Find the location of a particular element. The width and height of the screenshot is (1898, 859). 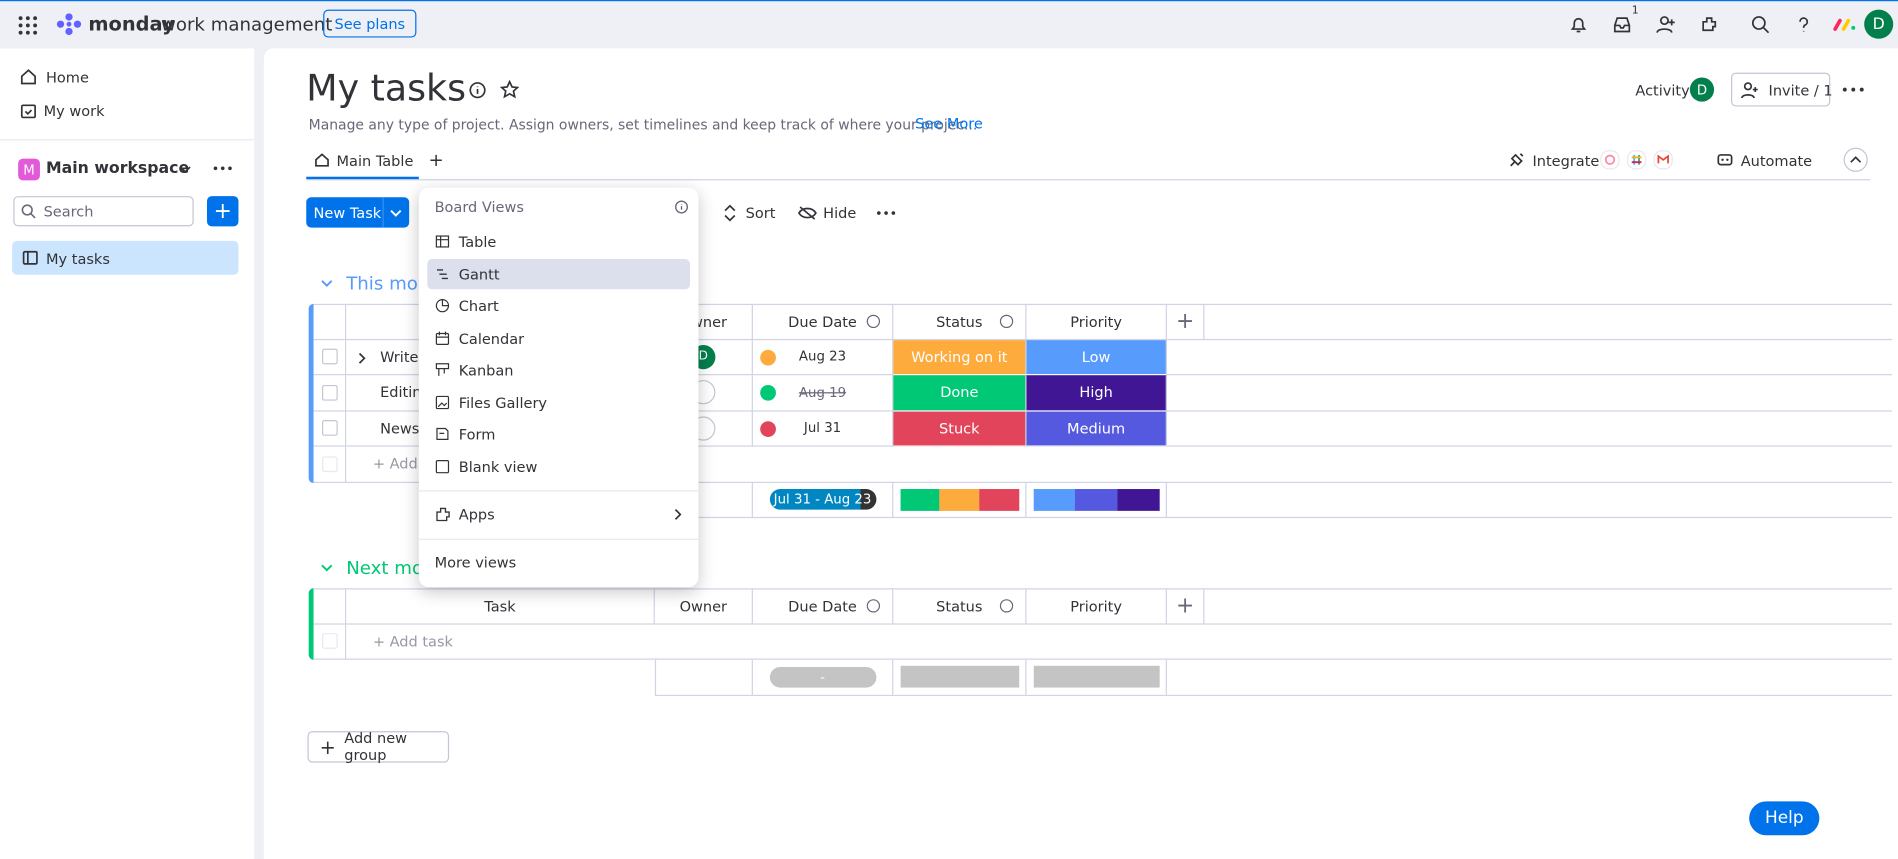

task-name: Editin is located at coordinates (401, 392).